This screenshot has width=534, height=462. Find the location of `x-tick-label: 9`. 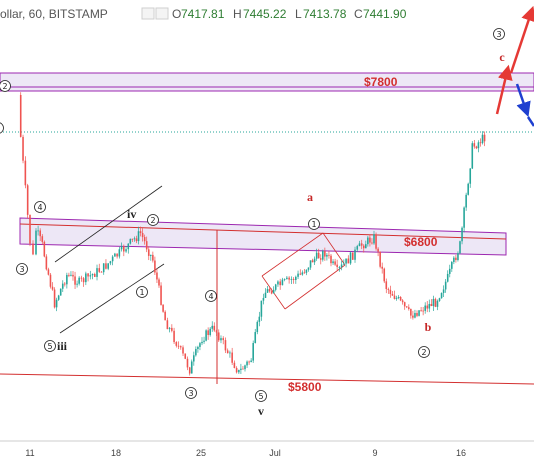

x-tick-label: 9 is located at coordinates (374, 453).